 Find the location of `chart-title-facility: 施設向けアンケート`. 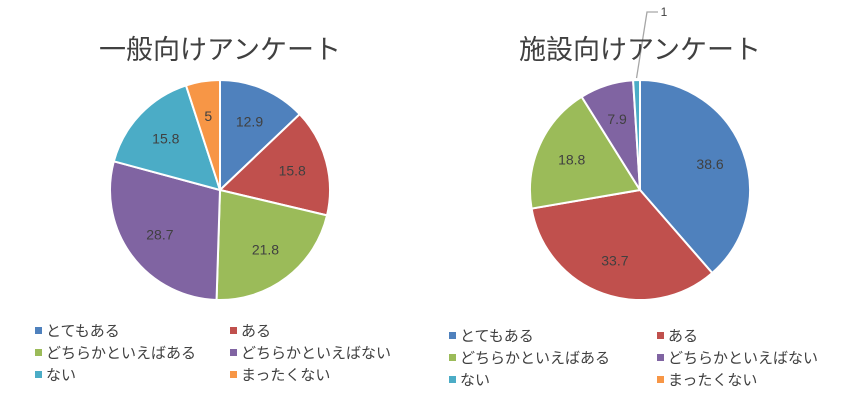

chart-title-facility: 施設向けアンケート is located at coordinates (640, 50).